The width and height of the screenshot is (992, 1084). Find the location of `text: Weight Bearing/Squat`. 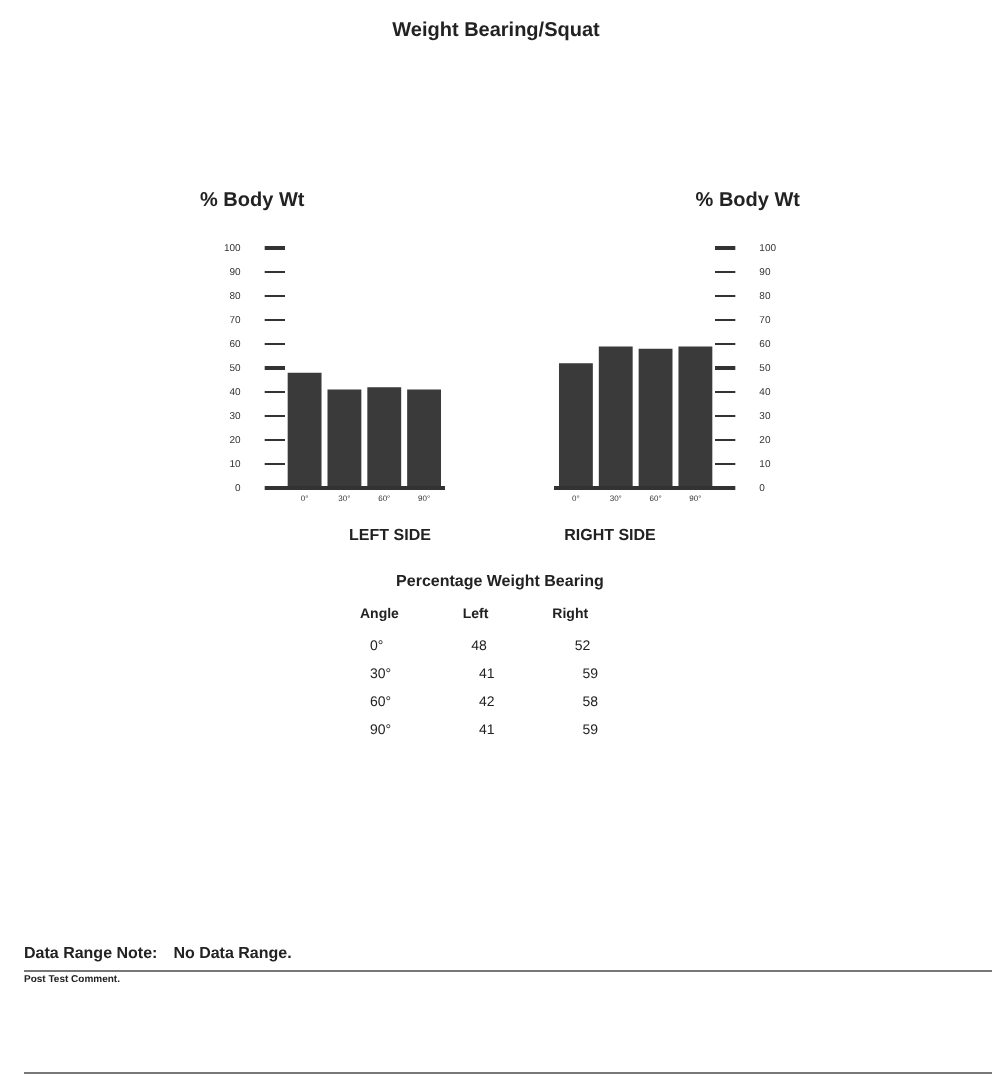

text: Weight Bearing/Squat is located at coordinates (496, 31).